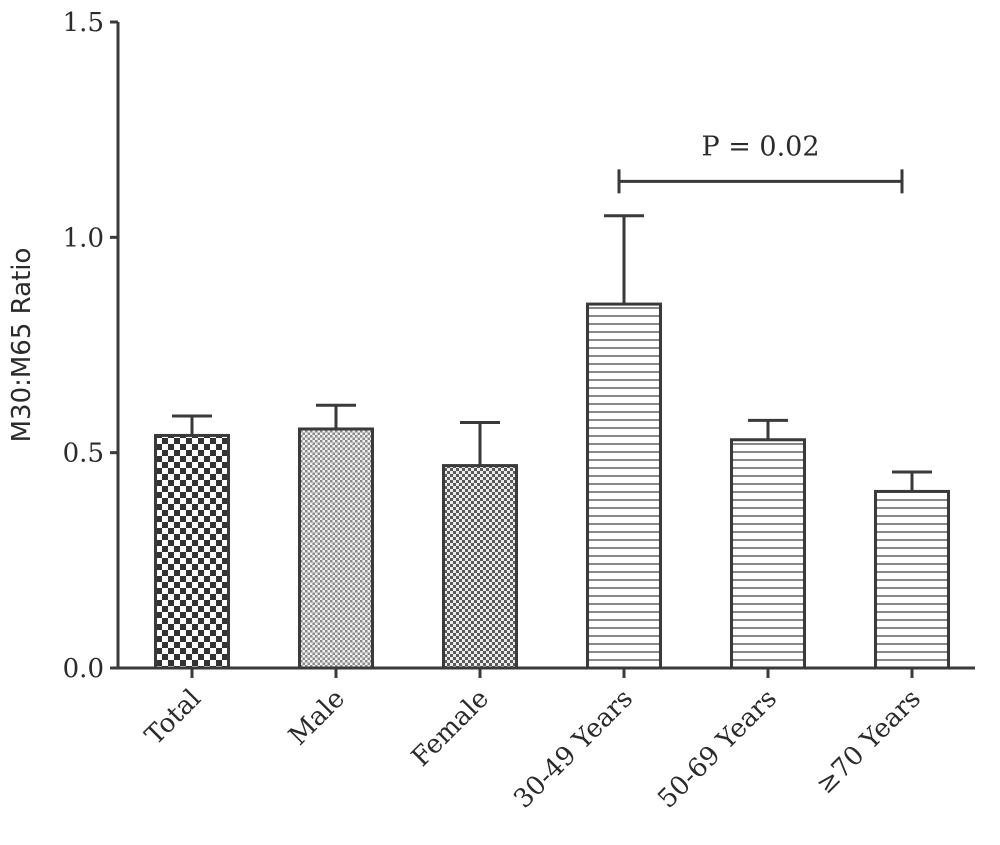 This screenshot has width=1000, height=845. Describe the element at coordinates (90, 346) in the screenshot. I see `y-ticks: 0.0 0.5 1.0 1.5` at that location.